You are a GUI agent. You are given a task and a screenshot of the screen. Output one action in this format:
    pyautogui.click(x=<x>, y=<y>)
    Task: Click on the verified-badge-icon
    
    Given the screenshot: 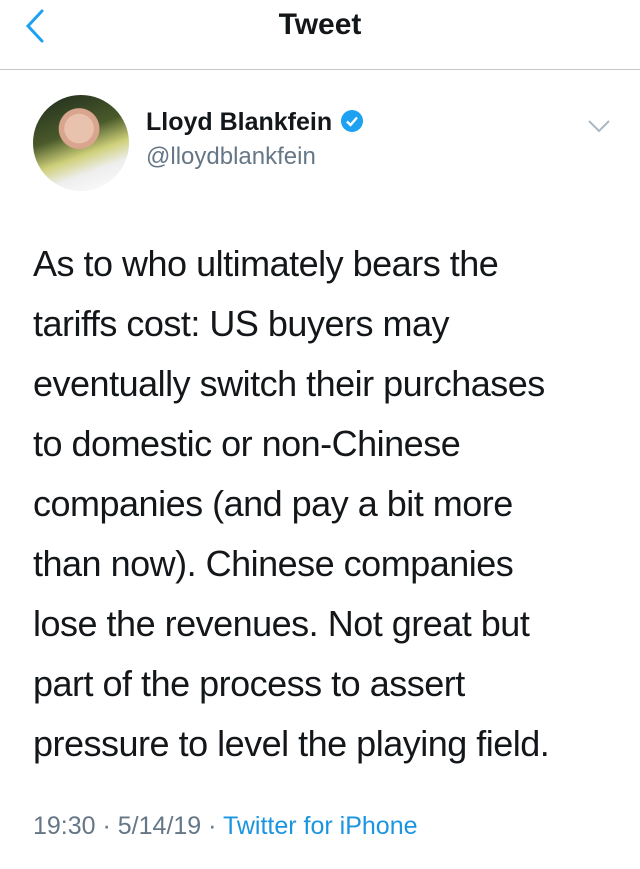 What is the action you would take?
    pyautogui.click(x=352, y=121)
    